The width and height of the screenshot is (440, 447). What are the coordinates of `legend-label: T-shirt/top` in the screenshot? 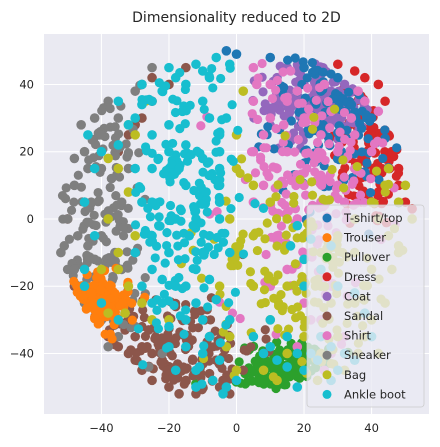 It's located at (373, 218).